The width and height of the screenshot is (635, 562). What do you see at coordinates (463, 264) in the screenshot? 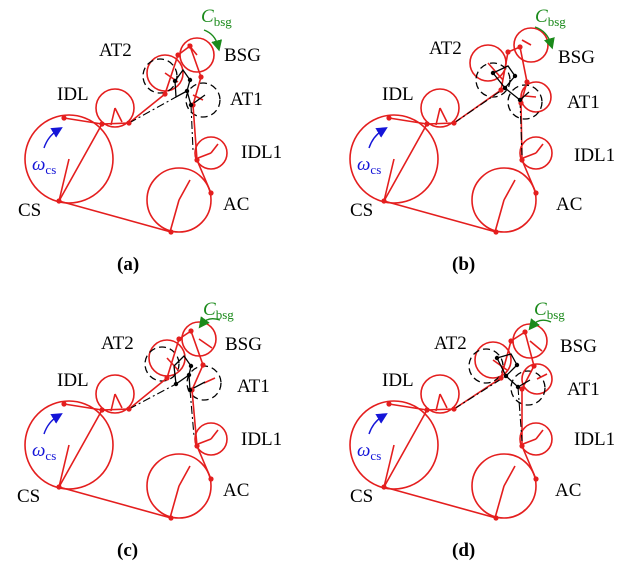
I see `caption: (b)` at bounding box center [463, 264].